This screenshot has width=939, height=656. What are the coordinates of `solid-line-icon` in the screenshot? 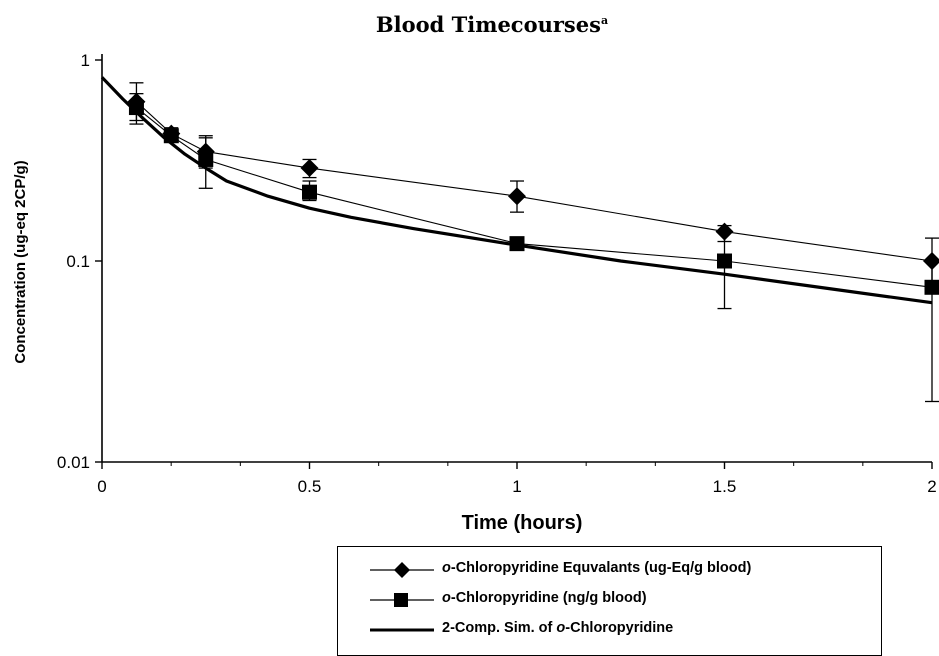 It's located at (403, 630).